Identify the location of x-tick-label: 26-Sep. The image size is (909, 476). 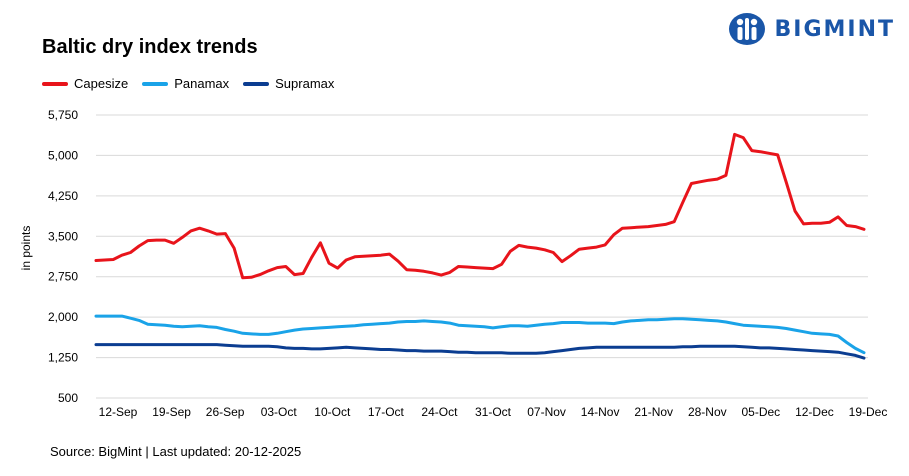
(225, 412).